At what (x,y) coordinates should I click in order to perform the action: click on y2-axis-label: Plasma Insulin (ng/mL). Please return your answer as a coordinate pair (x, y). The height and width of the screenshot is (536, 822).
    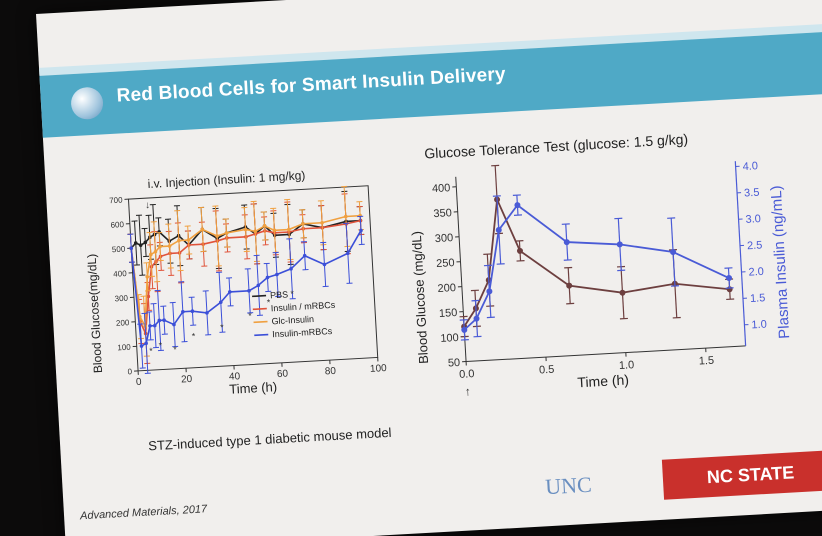
    Looking at the image, I should click on (781, 262).